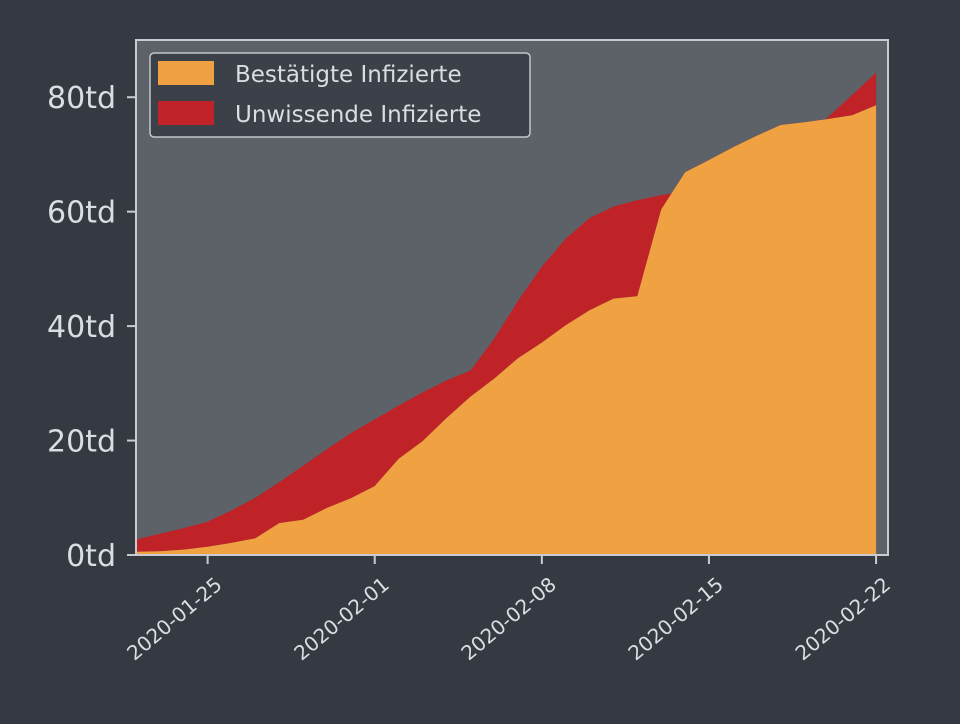 The image size is (960, 724). Describe the element at coordinates (174, 618) in the screenshot. I see `x-tick-label: 2020-01-25` at that location.